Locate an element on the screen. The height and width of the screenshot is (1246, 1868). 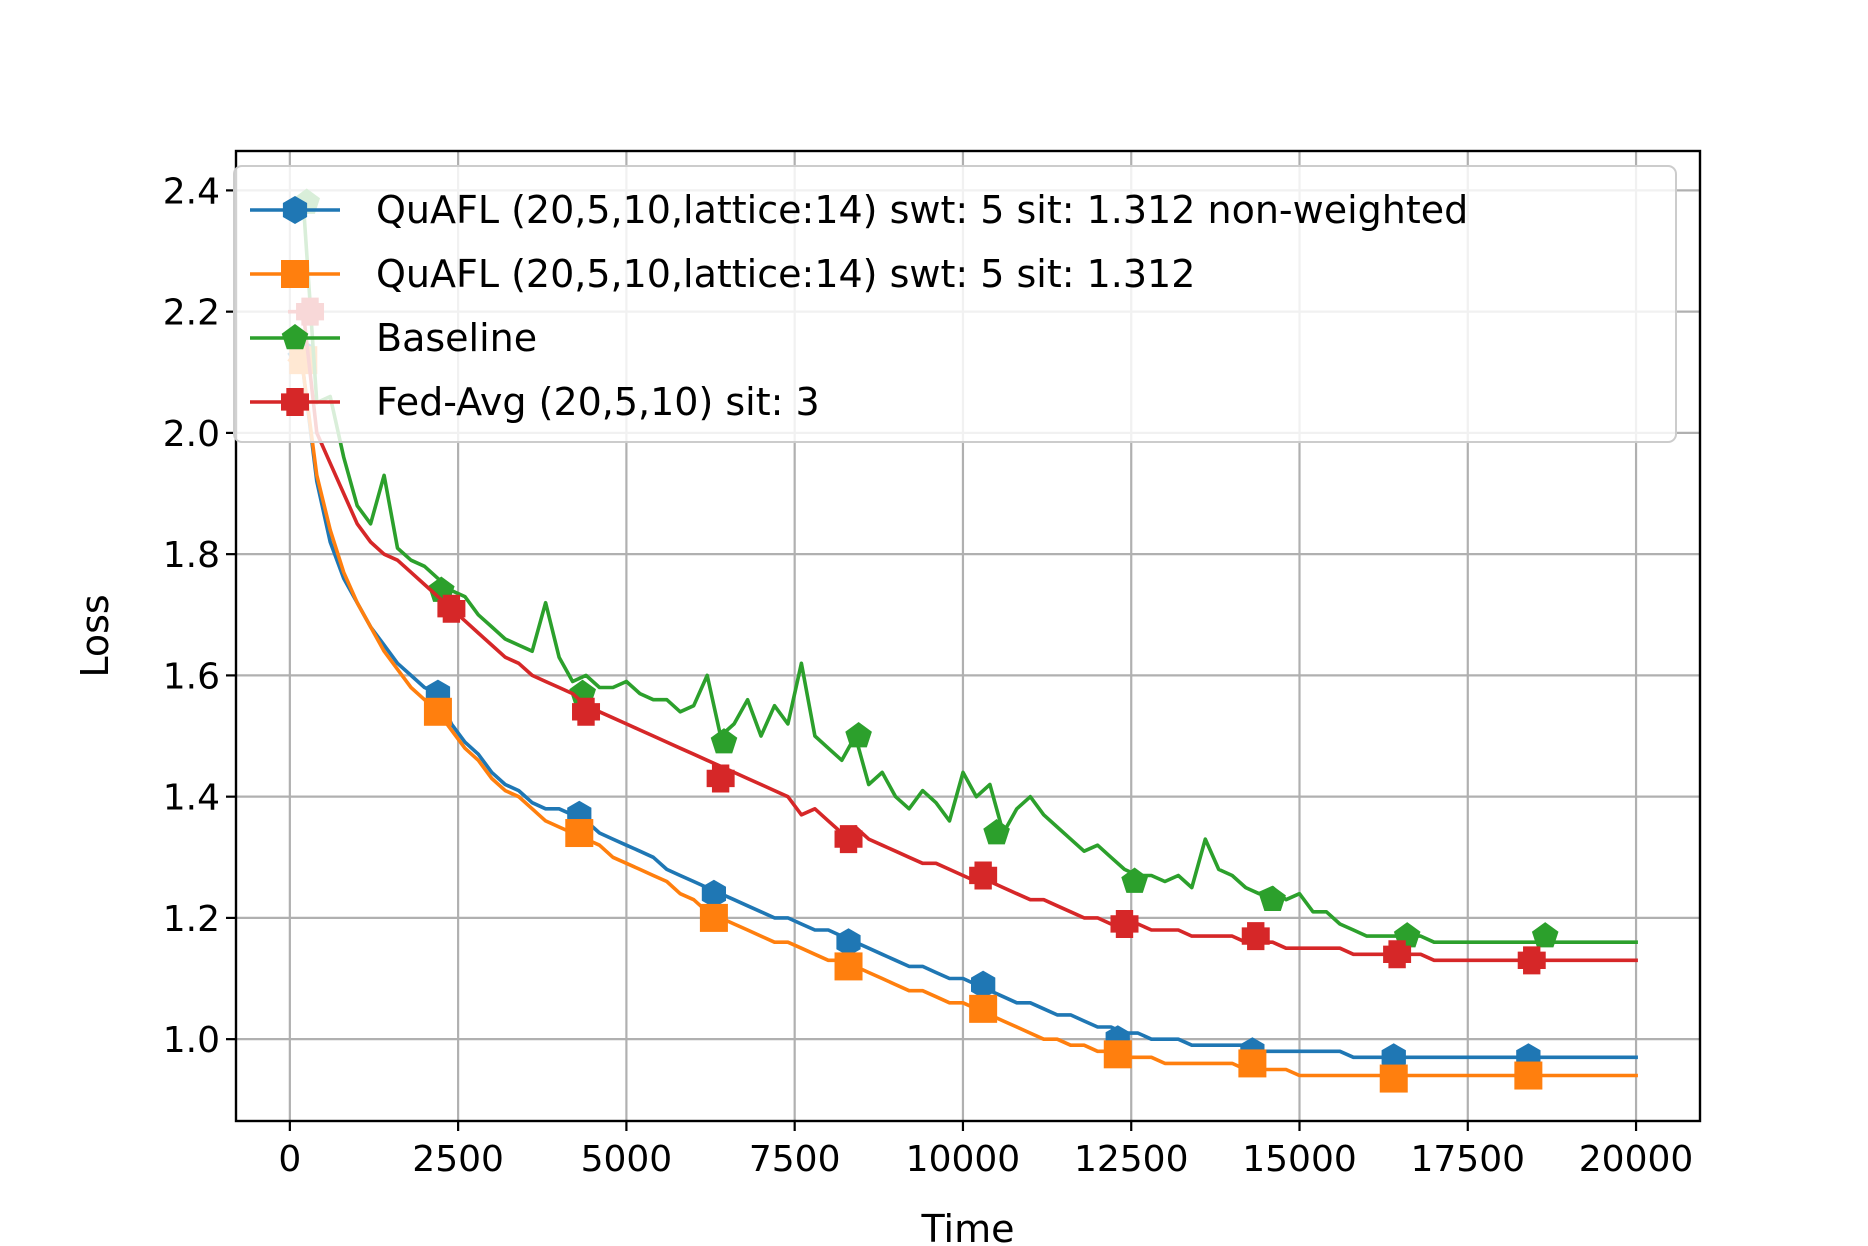
y-tick-label: 2.2 is located at coordinates (191, 313).